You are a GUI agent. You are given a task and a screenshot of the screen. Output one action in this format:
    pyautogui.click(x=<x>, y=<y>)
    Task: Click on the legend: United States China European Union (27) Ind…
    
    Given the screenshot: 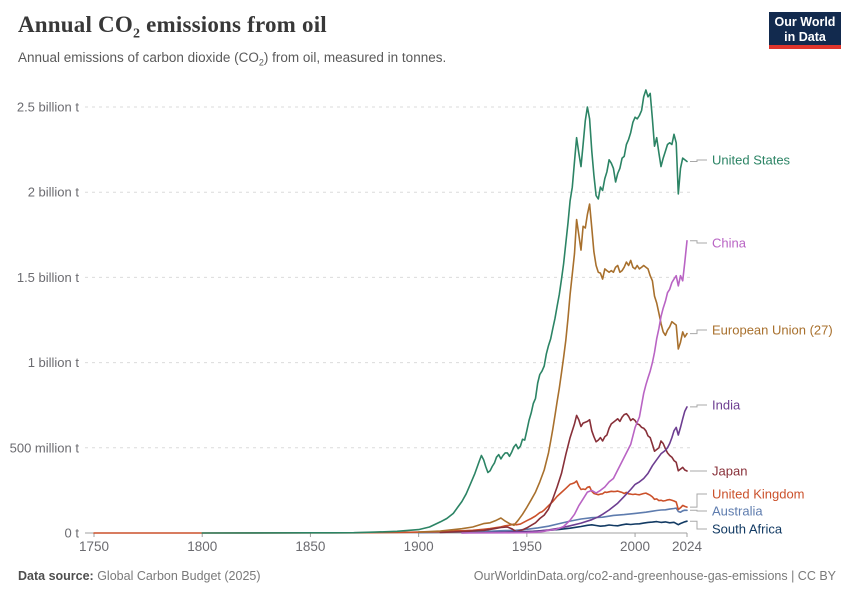 What is the action you would take?
    pyautogui.click(x=761, y=345)
    